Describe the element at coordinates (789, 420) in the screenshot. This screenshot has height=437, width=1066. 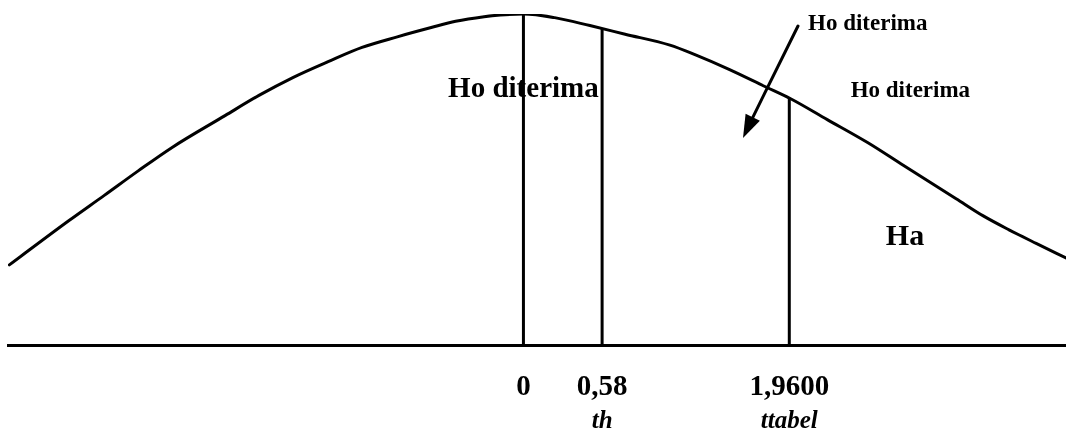
I see `ref-line-label: ttabel` at that location.